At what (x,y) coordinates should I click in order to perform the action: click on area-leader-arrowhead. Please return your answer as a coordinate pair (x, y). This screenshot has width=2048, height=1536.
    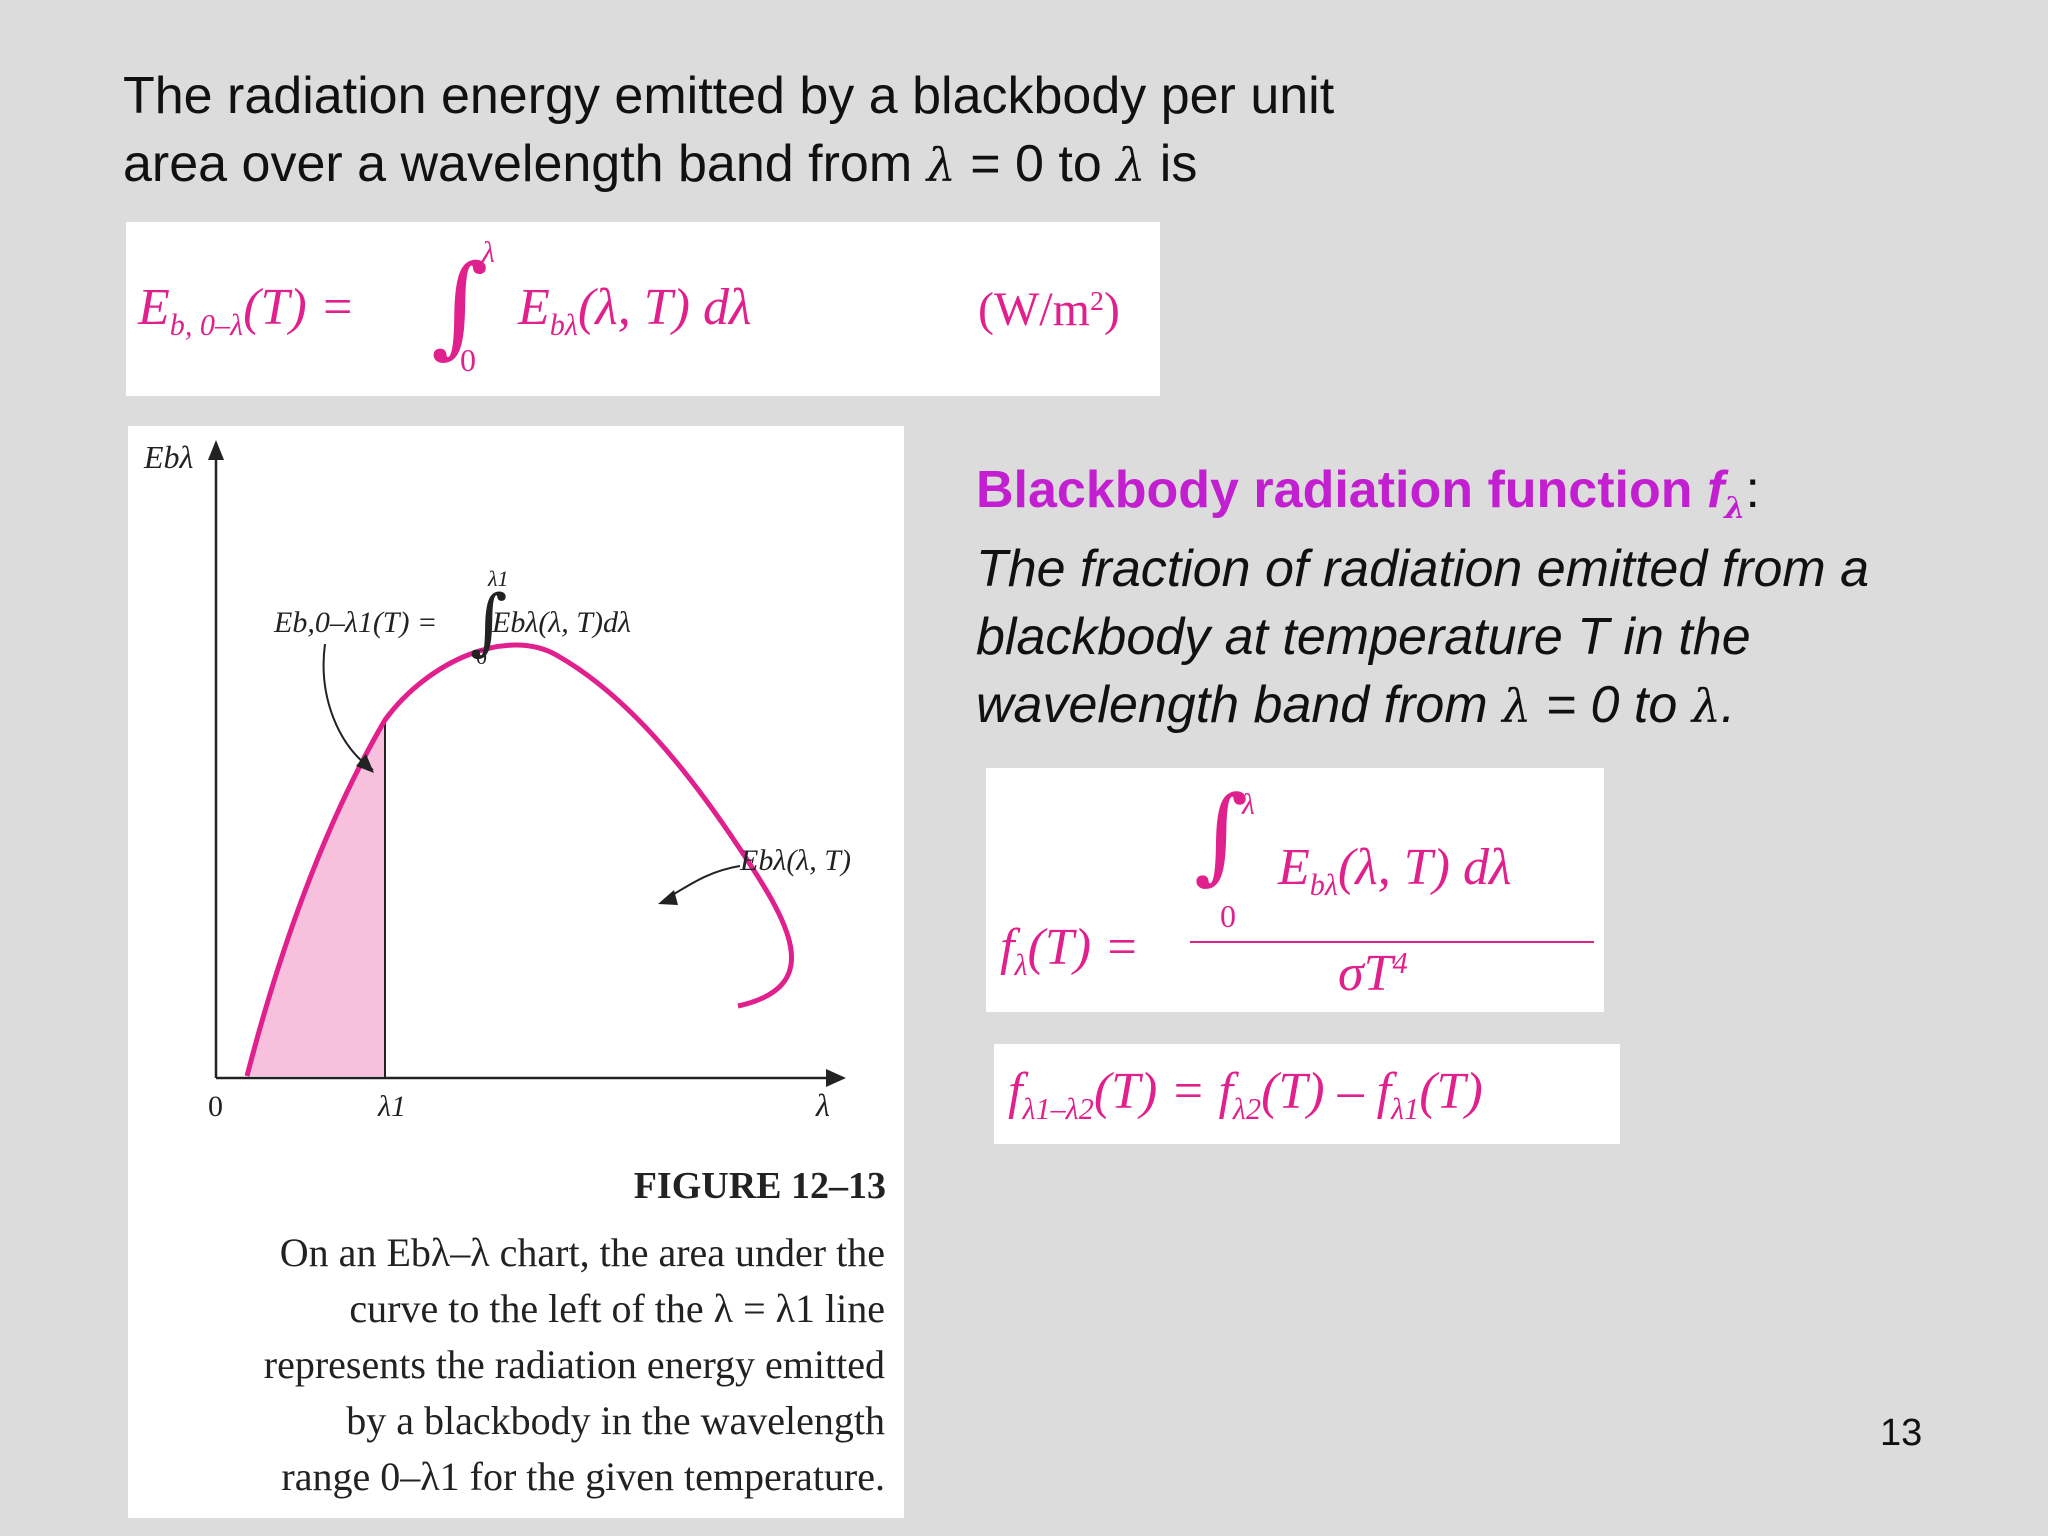
    Looking at the image, I should click on (365, 763).